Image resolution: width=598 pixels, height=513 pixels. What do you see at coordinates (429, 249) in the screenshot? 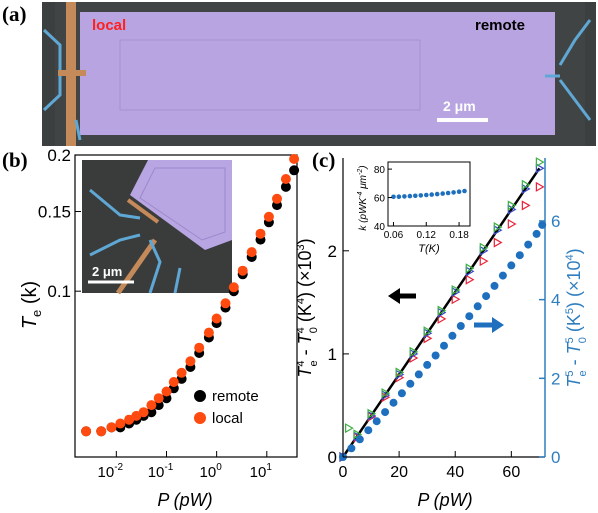
I see `inset-x-label: T(K)` at bounding box center [429, 249].